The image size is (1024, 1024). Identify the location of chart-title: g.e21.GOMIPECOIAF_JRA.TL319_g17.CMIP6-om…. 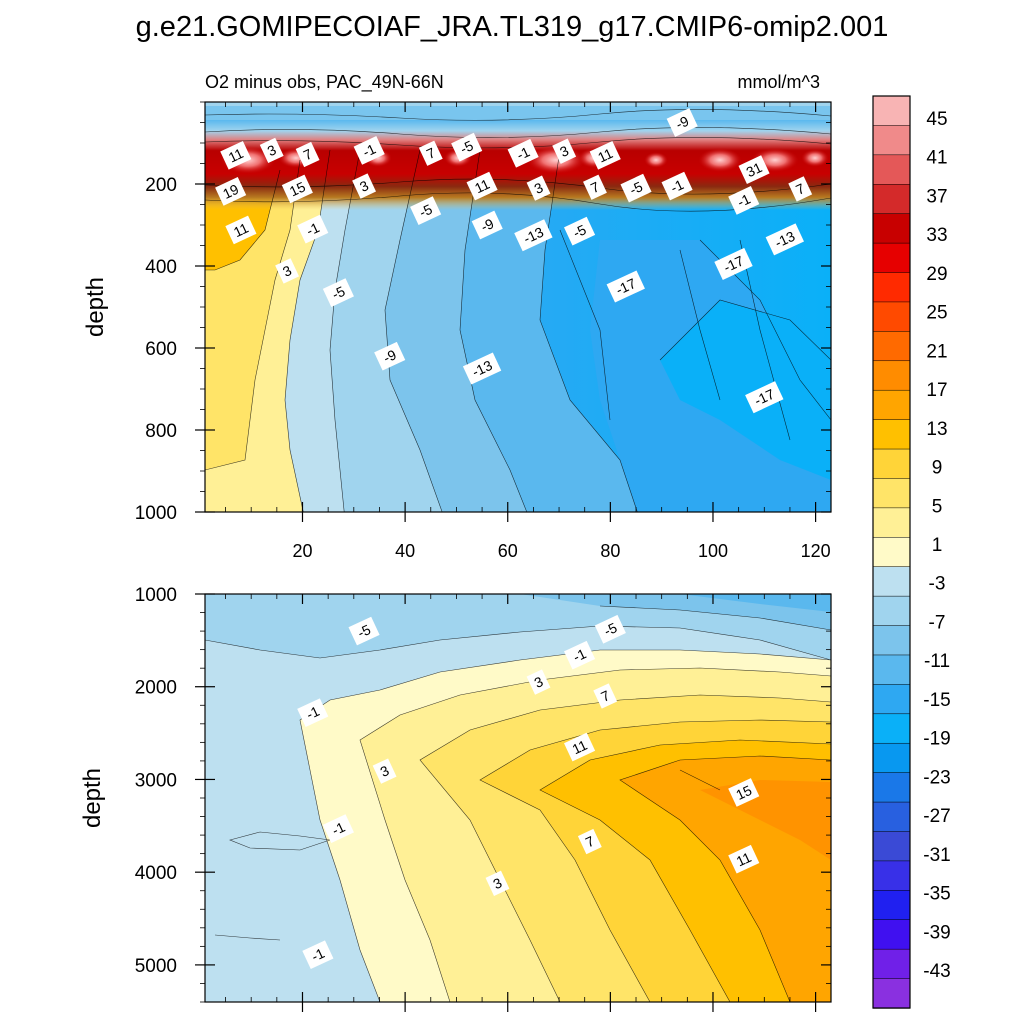
(512, 27).